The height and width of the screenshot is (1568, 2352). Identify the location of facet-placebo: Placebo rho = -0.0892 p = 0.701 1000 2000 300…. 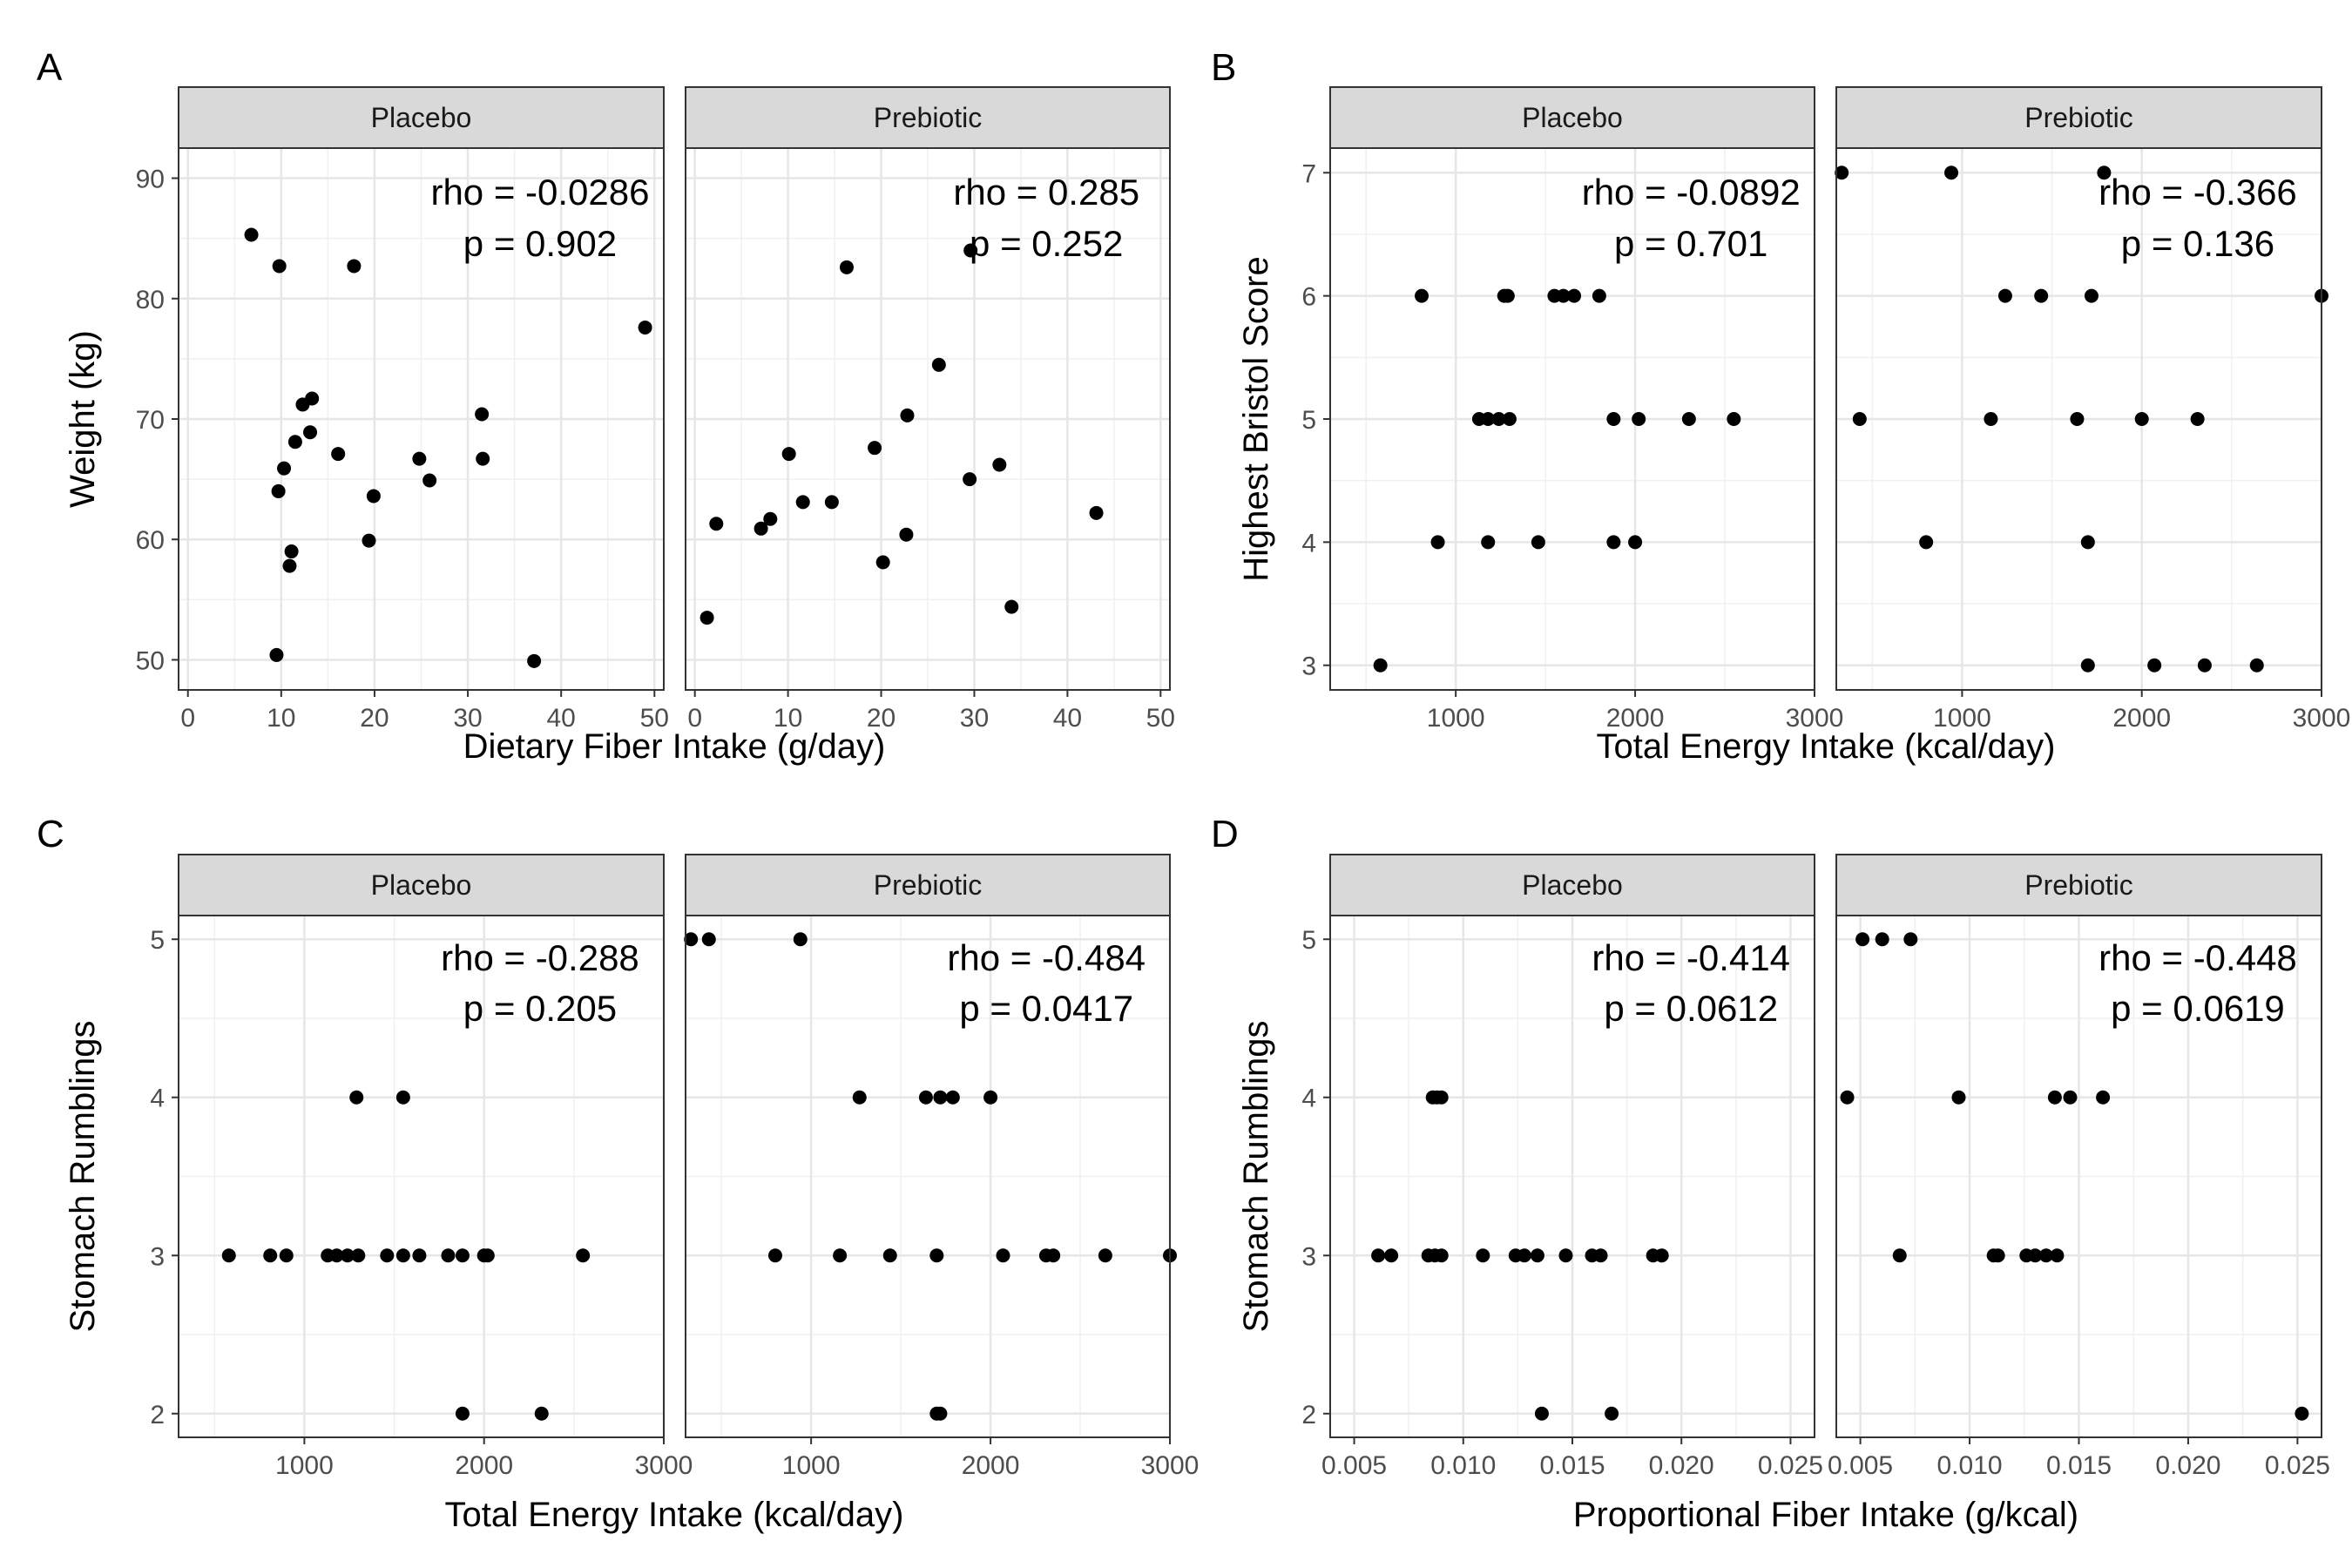
(1572, 410).